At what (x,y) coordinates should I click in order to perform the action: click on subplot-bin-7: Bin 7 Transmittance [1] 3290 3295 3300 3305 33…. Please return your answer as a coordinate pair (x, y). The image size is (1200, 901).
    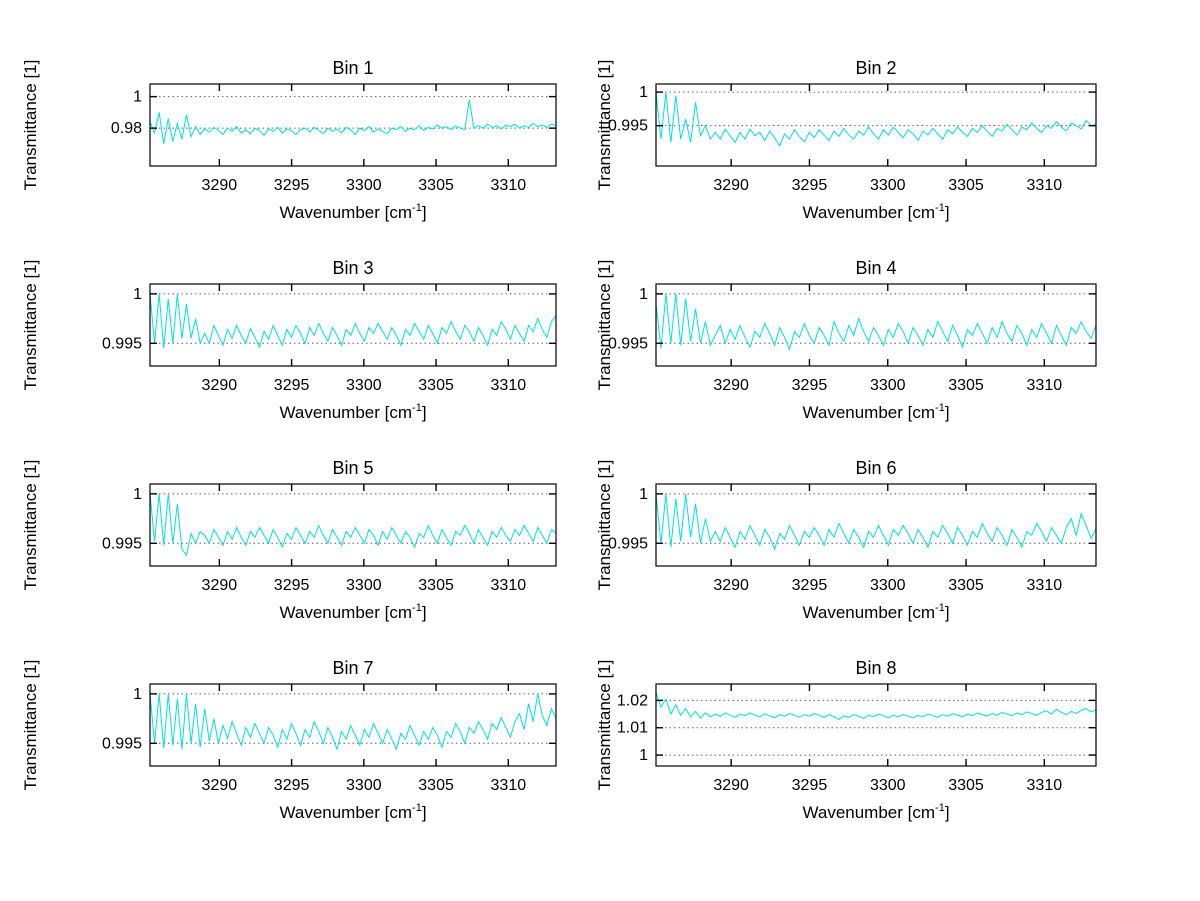
    Looking at the image, I should click on (300, 740).